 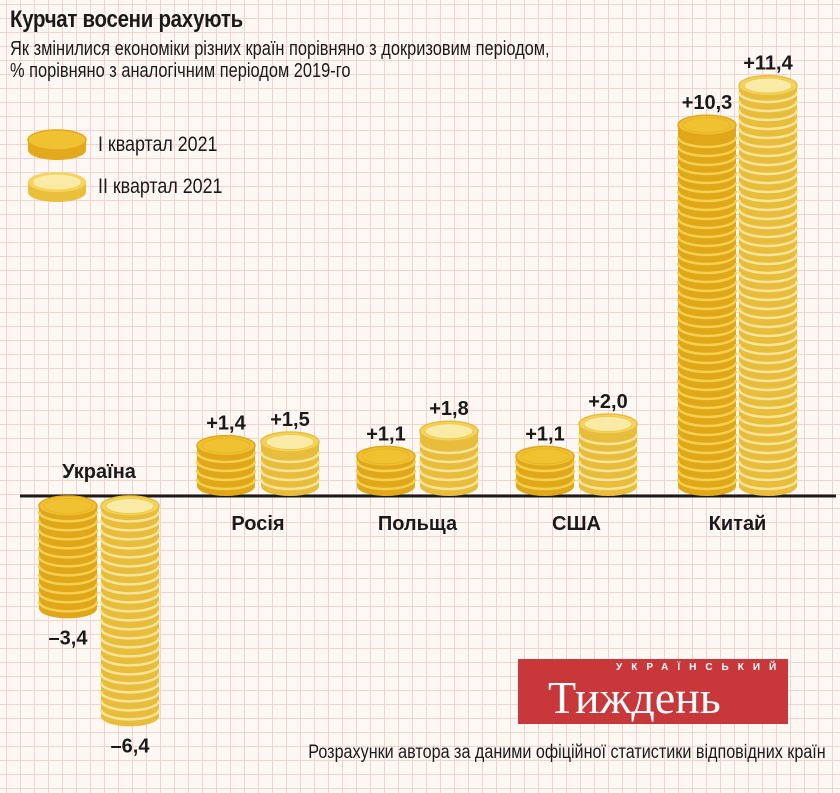 What do you see at coordinates (418, 524) in the screenshot?
I see `category-label: Польща` at bounding box center [418, 524].